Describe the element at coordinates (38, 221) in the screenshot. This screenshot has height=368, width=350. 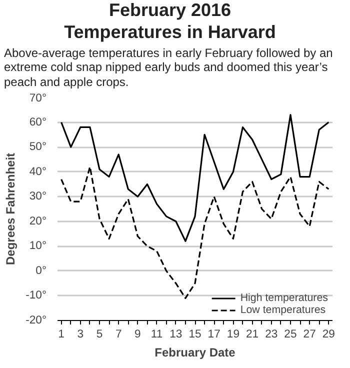
I see `y-tick-label: 20°` at that location.